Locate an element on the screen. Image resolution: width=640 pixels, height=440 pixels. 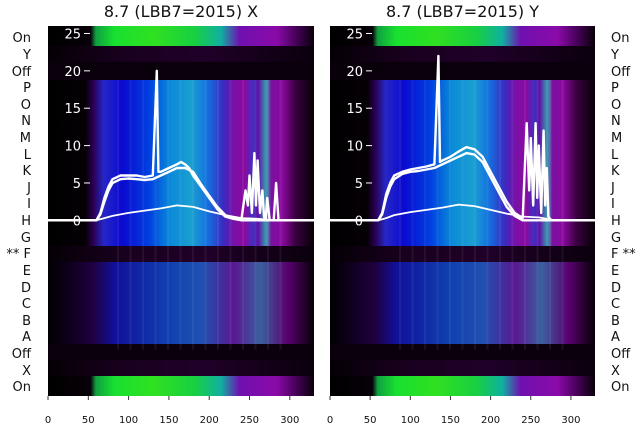
row-label: ** F is located at coordinates (18, 254).